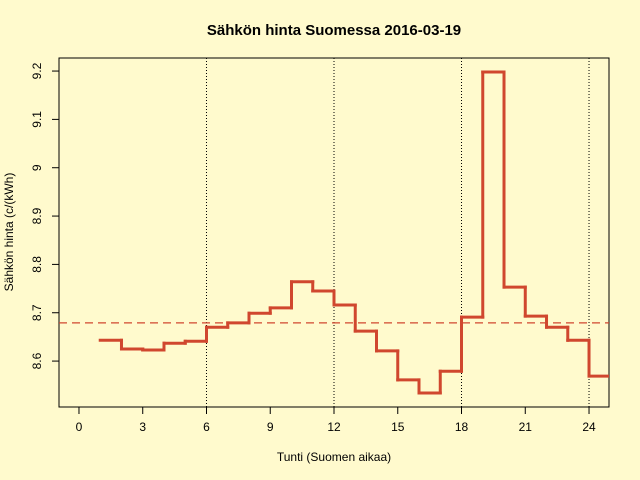  What do you see at coordinates (37, 167) in the screenshot?
I see `y-tick-label: 9` at bounding box center [37, 167].